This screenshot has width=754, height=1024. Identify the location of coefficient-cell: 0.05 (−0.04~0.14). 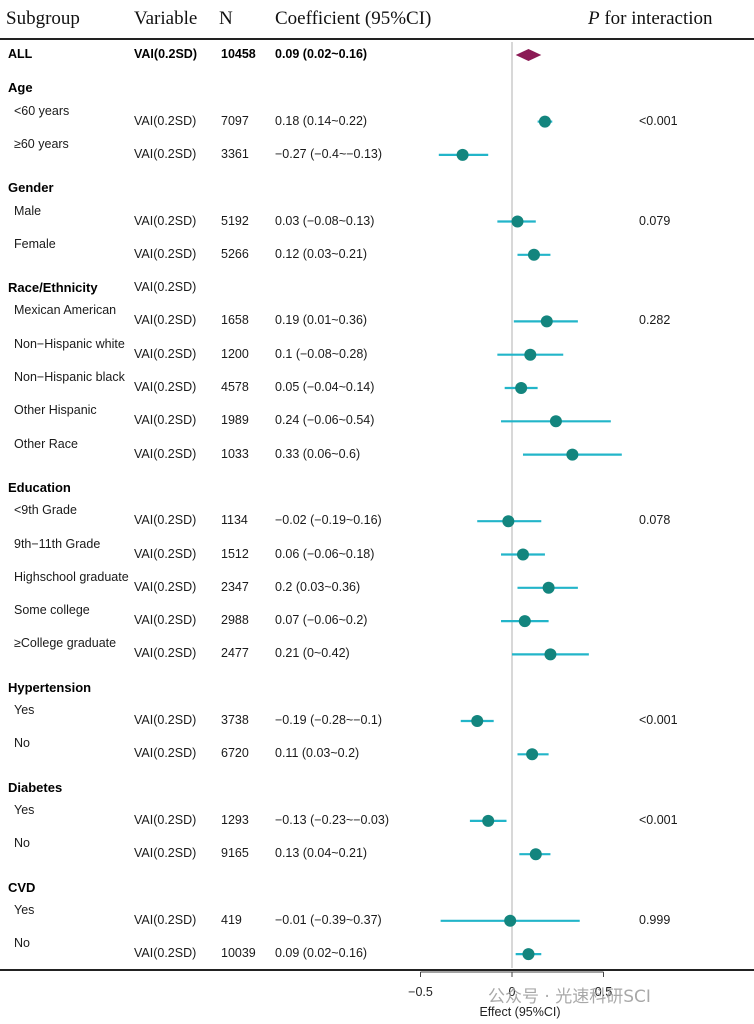
(325, 387).